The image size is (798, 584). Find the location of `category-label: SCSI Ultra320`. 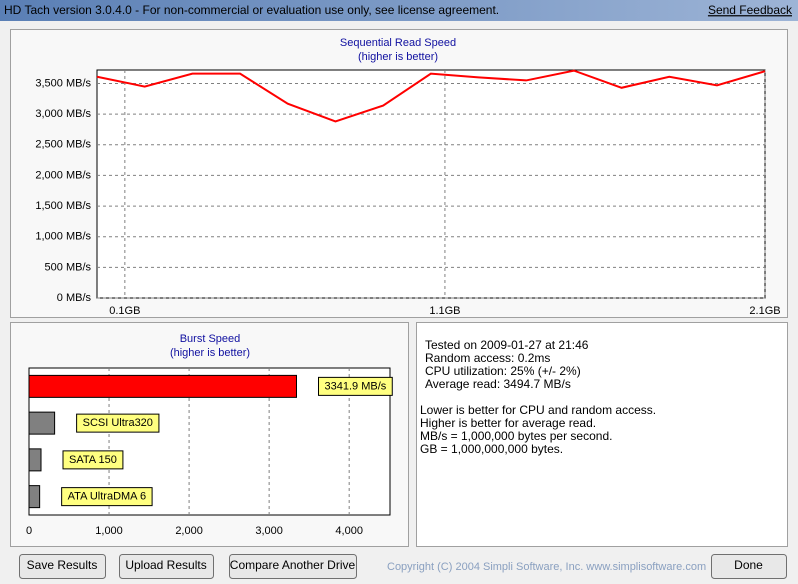

category-label: SCSI Ultra320 is located at coordinates (118, 423).